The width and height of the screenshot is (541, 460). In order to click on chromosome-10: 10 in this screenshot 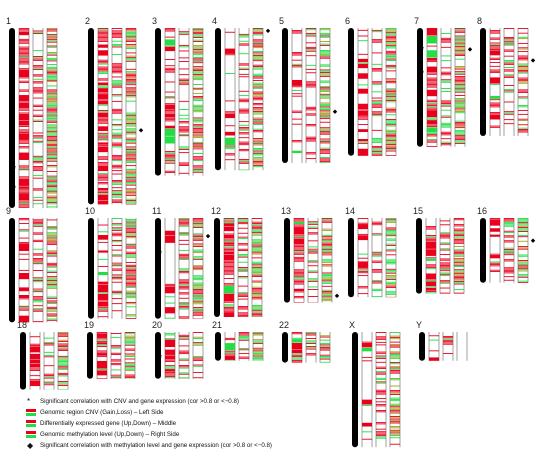, I will do `click(111, 262)`.